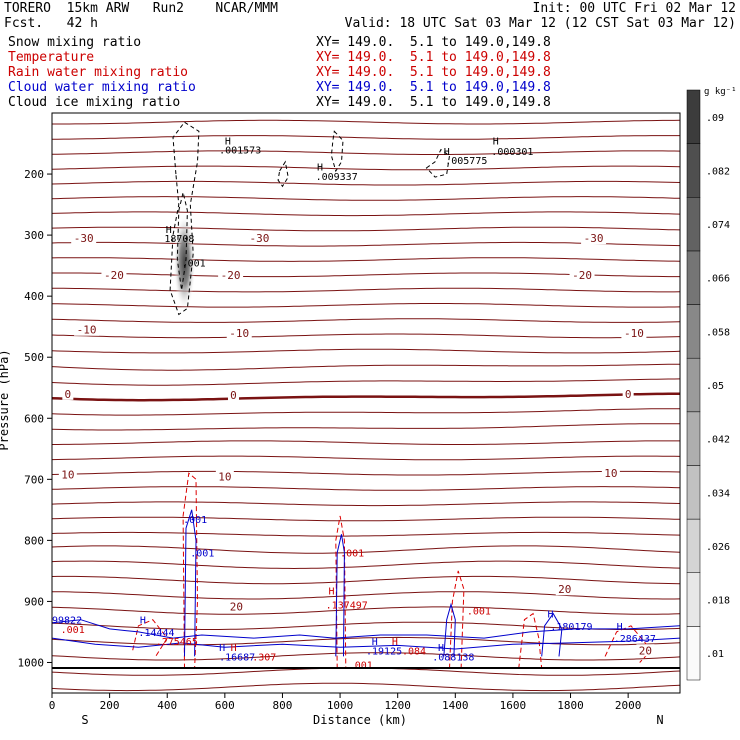  Describe the element at coordinates (718, 601) in the screenshot. I see `colorbar-tick-label: .018` at that location.